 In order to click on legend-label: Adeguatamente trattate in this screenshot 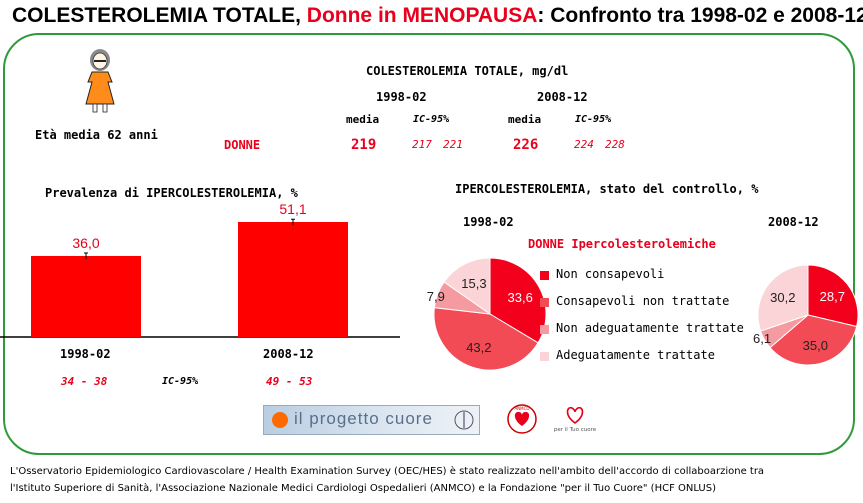, I will do `click(635, 355)`.